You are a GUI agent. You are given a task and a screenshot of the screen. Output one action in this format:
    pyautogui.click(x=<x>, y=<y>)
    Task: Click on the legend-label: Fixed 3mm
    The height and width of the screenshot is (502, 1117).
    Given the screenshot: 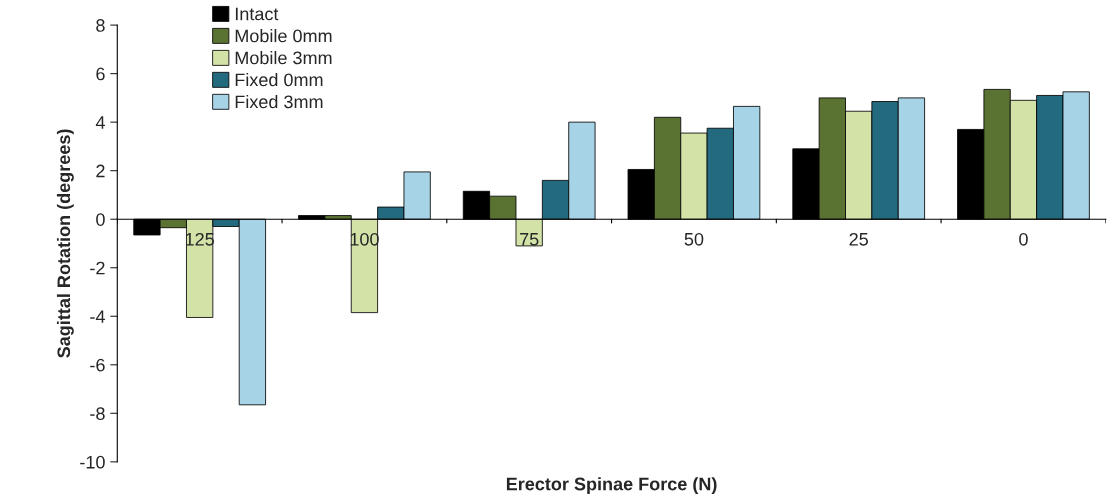 What is the action you would take?
    pyautogui.click(x=279, y=101)
    